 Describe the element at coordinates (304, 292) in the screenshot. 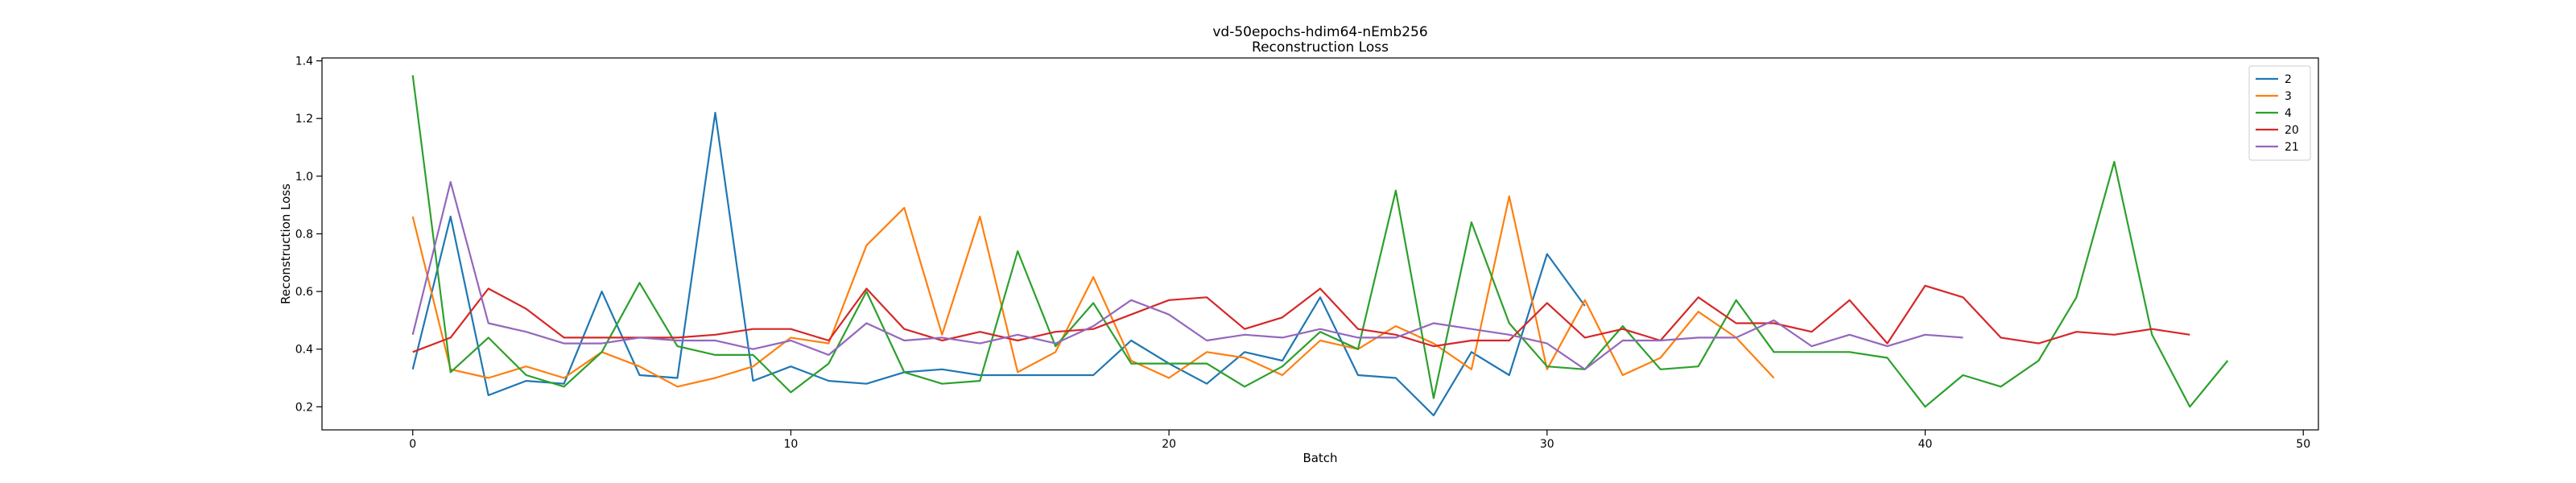

I see `y-tick-label: 0.6` at that location.